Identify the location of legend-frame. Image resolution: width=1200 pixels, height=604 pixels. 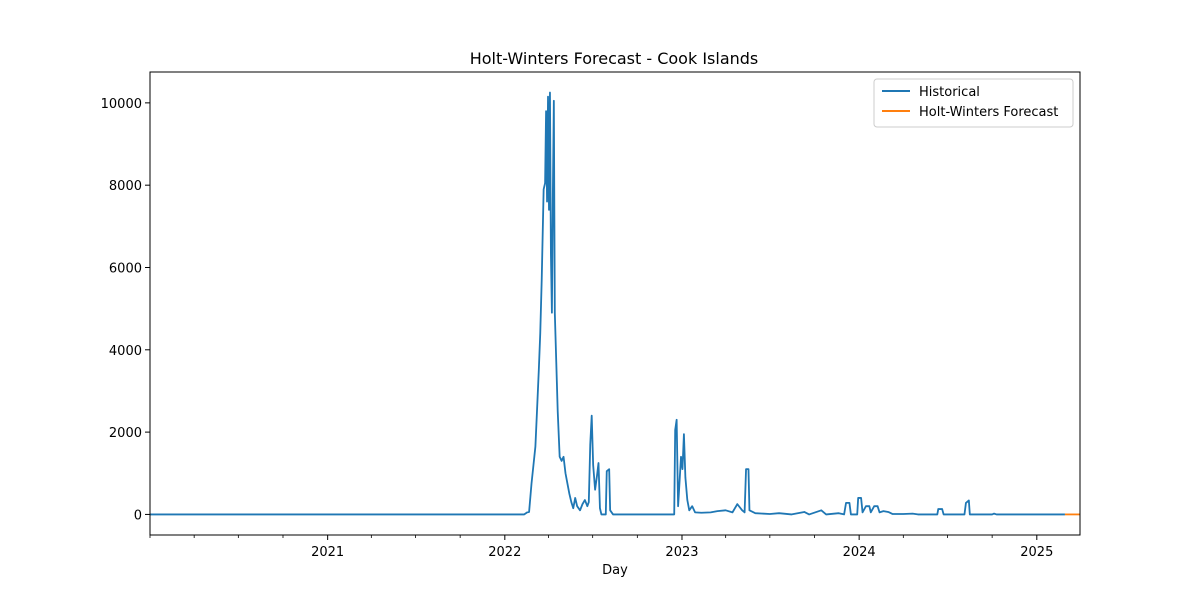
(973, 103).